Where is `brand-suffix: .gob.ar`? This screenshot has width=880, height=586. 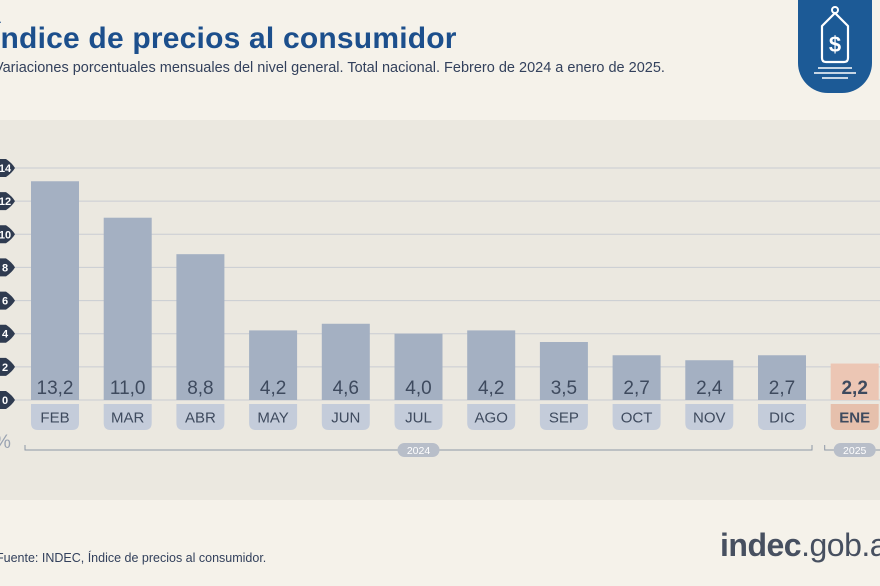
brand-suffix: .gob.ar is located at coordinates (840, 545).